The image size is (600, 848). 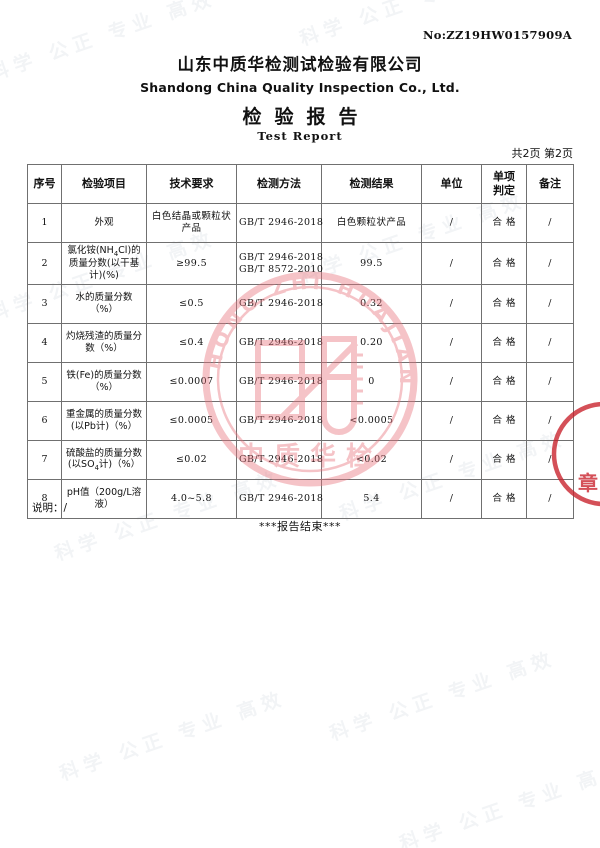 I want to click on column-header-no: 序号, so click(x=44, y=184).